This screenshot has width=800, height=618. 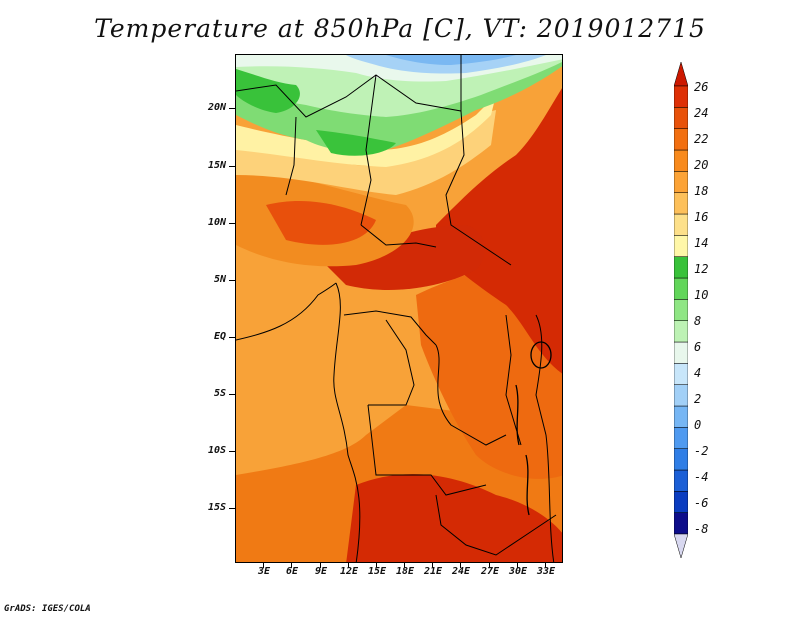 I want to click on lon-label-18e: 18E, so click(x=405, y=571).